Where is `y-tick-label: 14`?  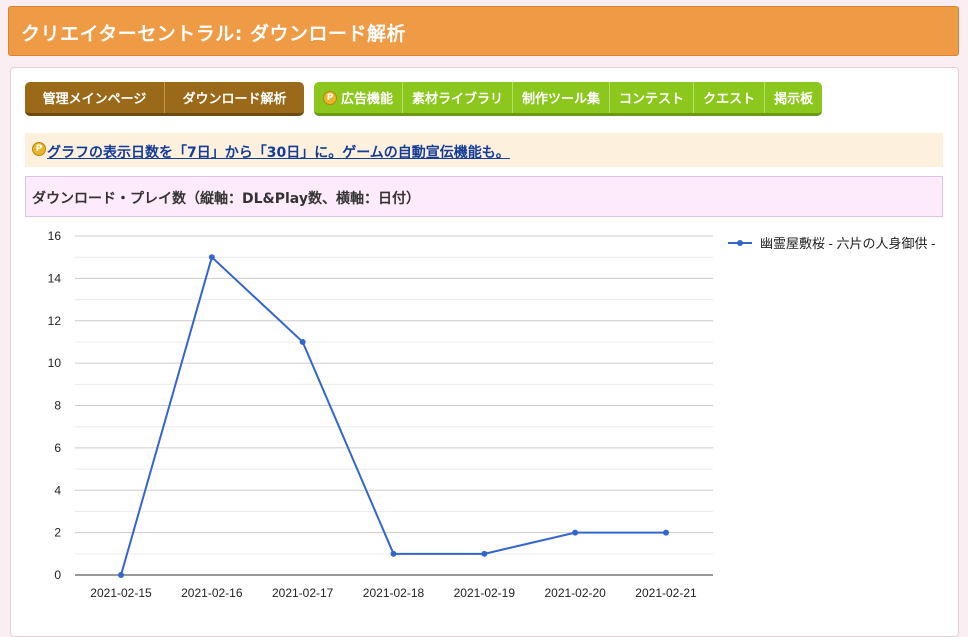 y-tick-label: 14 is located at coordinates (55, 278).